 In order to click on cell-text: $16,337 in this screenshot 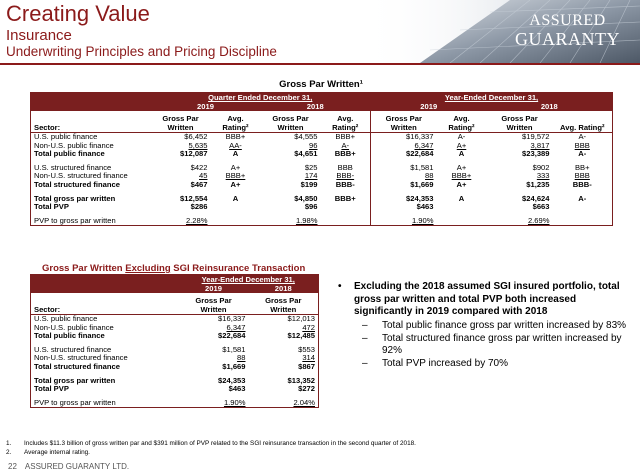, I will do `click(420, 136)`.